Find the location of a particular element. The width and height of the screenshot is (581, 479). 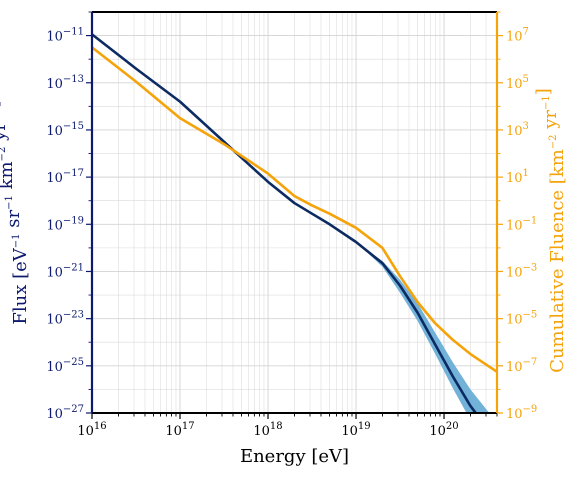

left-tick-label: 10−15 is located at coordinates (65, 130).